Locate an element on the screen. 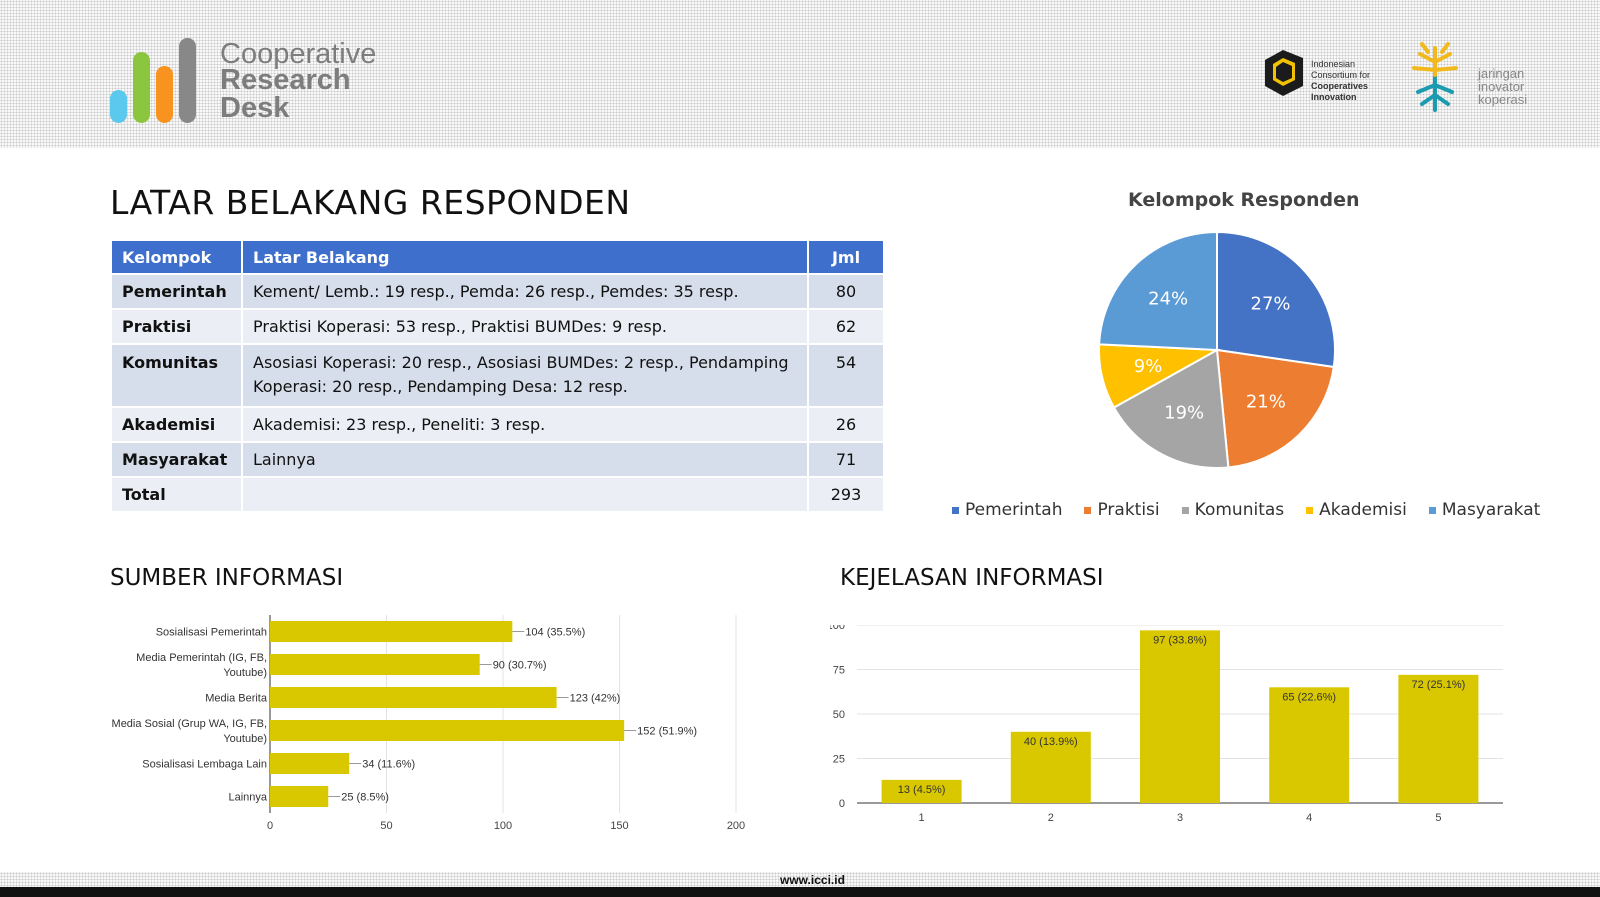 The height and width of the screenshot is (897, 1600). row-count: 26 is located at coordinates (846, 424).